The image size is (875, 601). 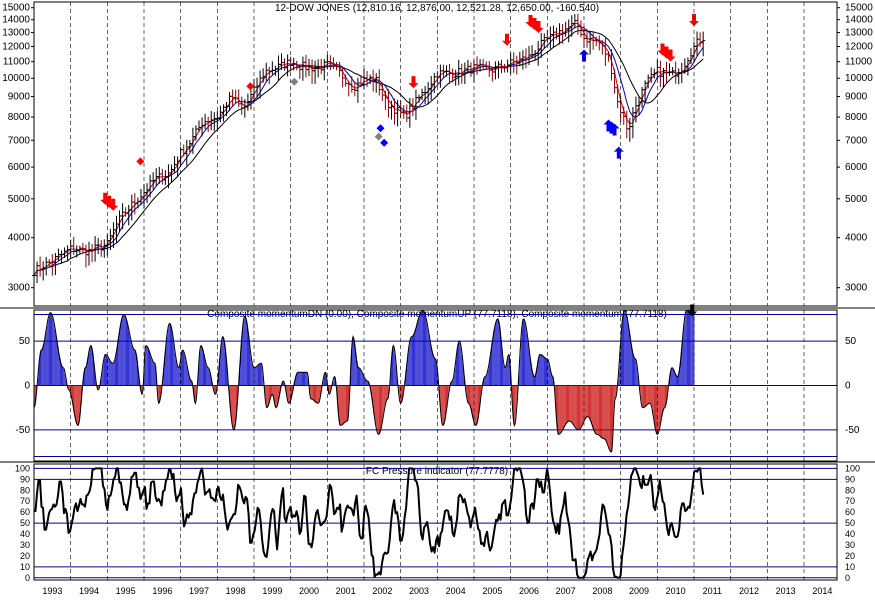 What do you see at coordinates (850, 490) in the screenshot?
I see `pressure-tick-label-right: 80` at bounding box center [850, 490].